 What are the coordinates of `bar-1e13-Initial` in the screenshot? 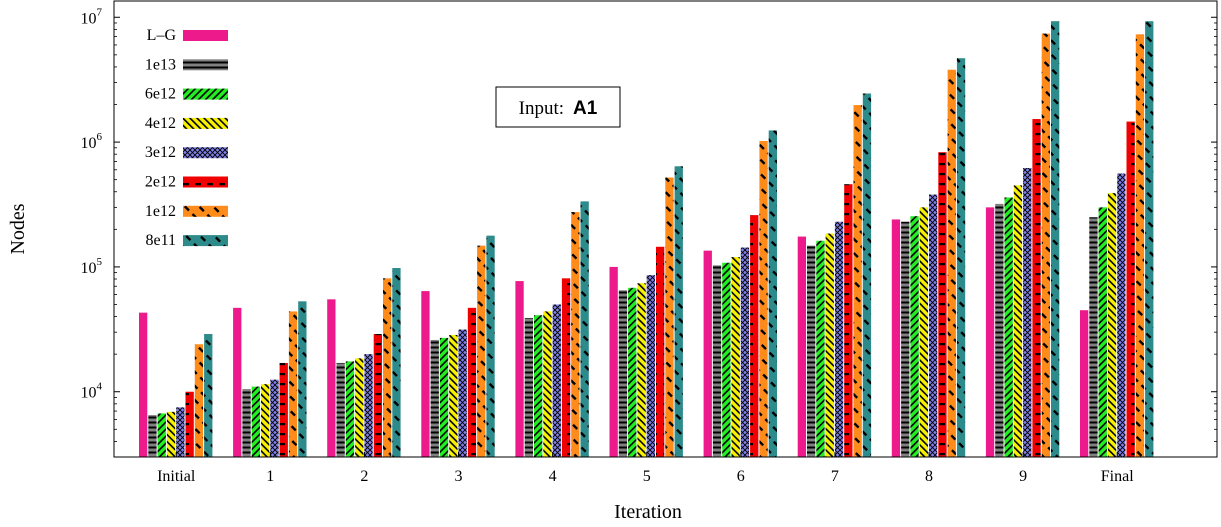 It's located at (152, 436).